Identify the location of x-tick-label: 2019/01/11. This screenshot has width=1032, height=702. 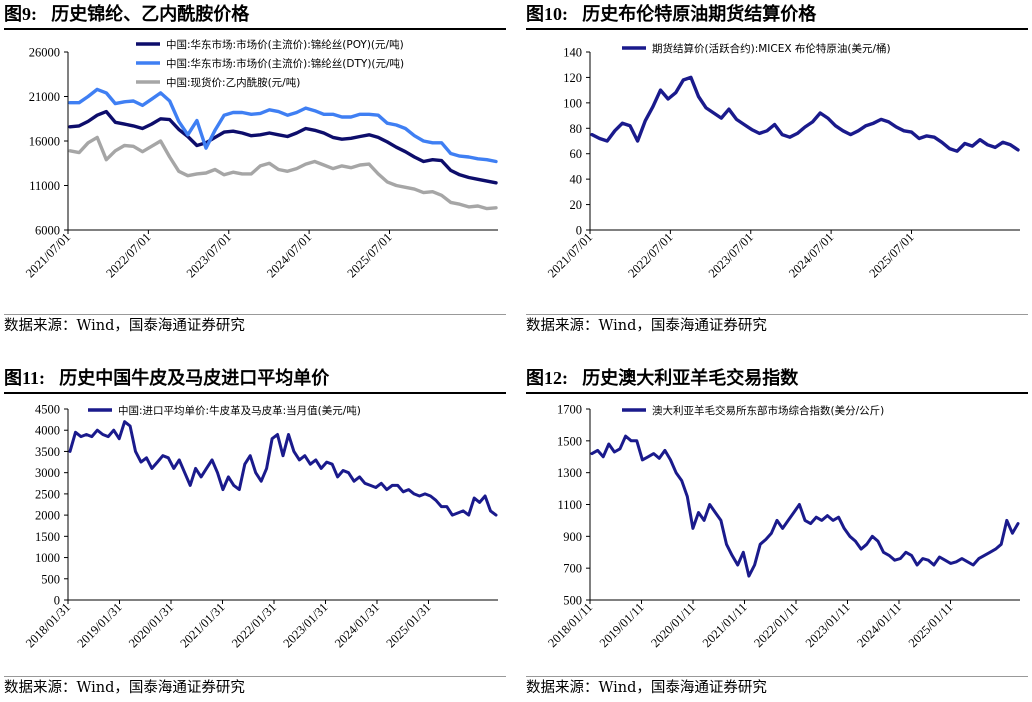
(622, 625).